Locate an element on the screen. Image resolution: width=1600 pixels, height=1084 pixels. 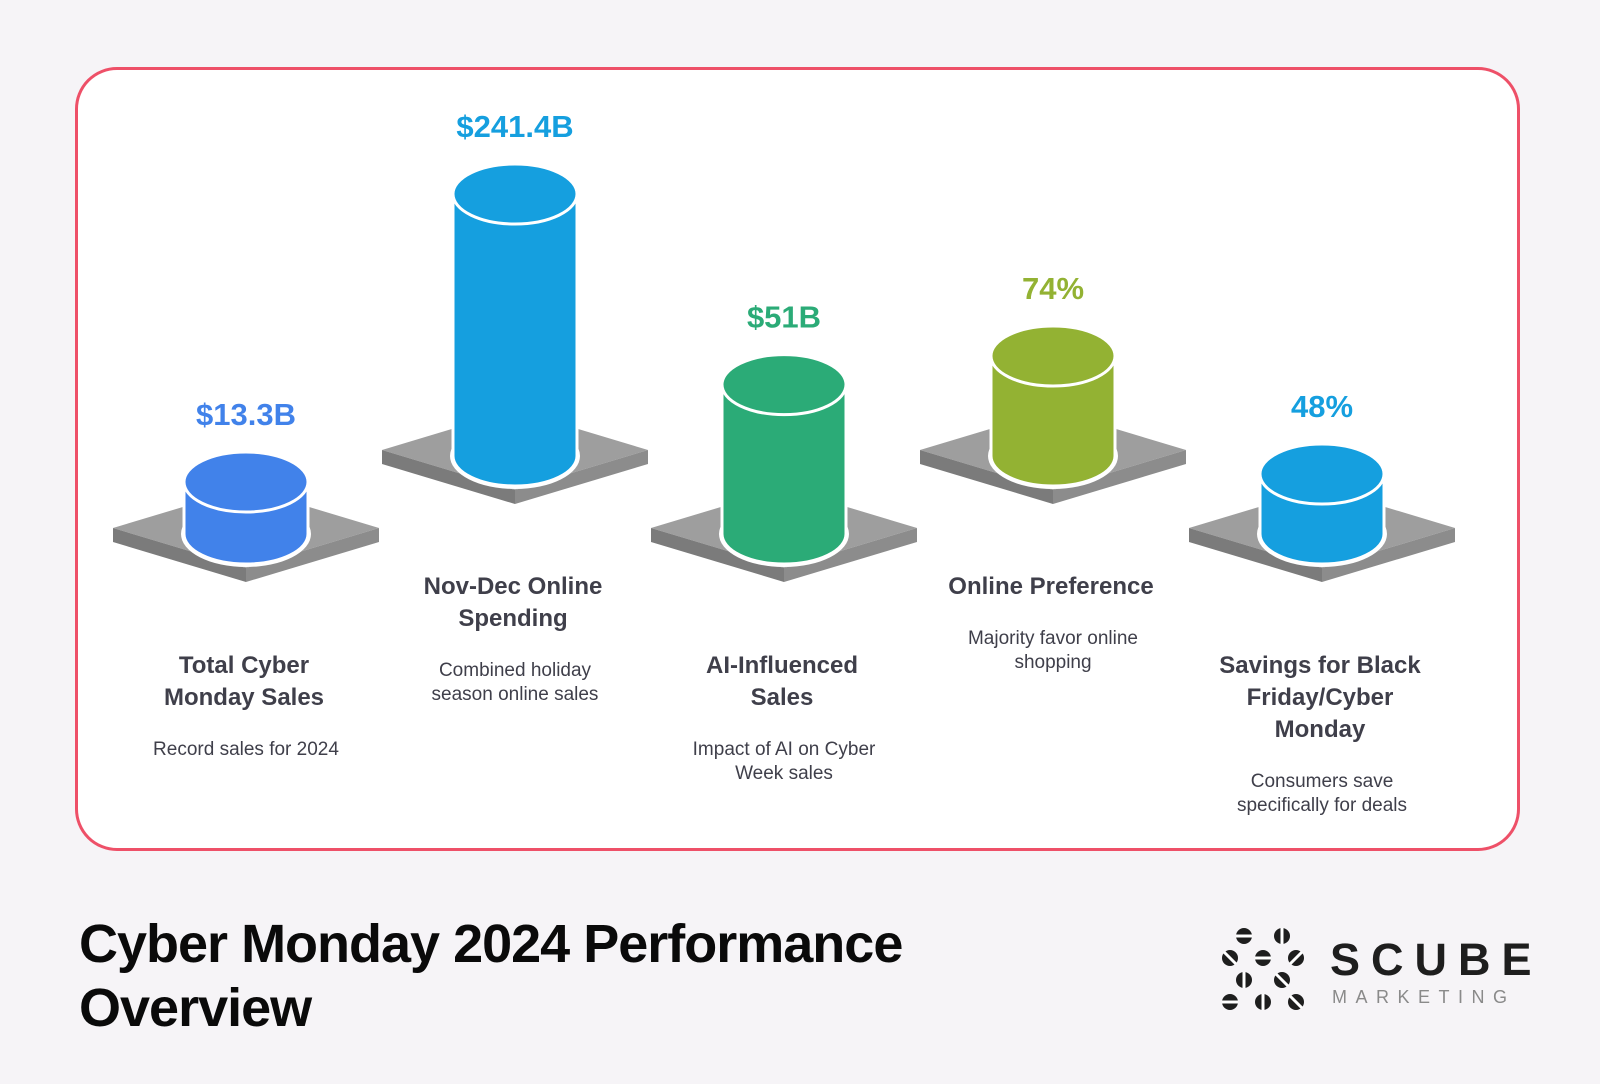
bar-body-ai-influenced-sales is located at coordinates (784, 474).